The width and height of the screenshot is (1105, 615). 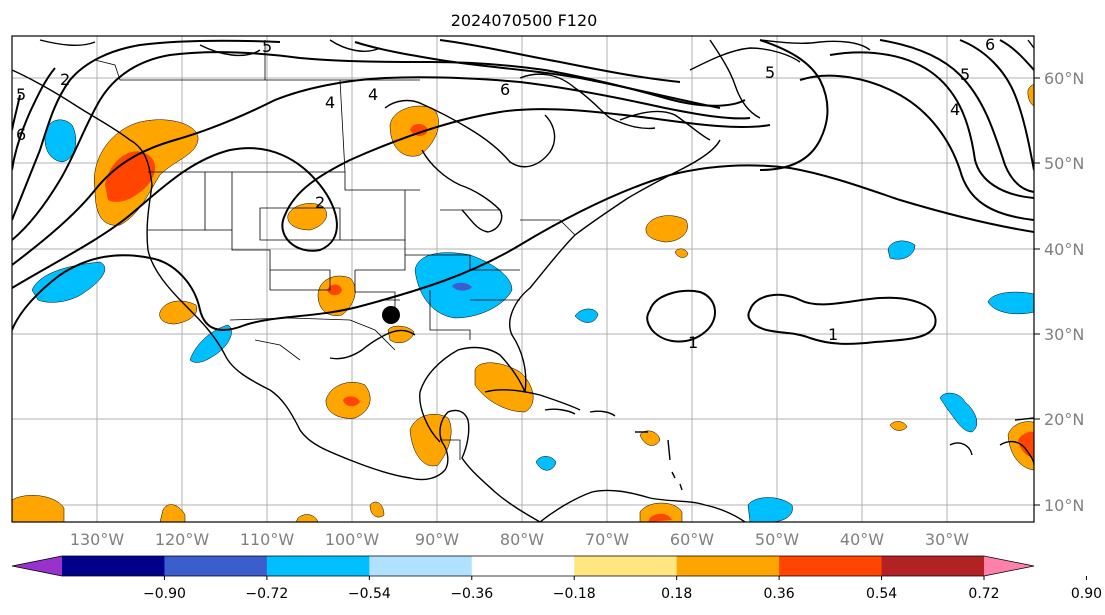 I want to click on lon-label: 130°W, so click(x=97, y=539).